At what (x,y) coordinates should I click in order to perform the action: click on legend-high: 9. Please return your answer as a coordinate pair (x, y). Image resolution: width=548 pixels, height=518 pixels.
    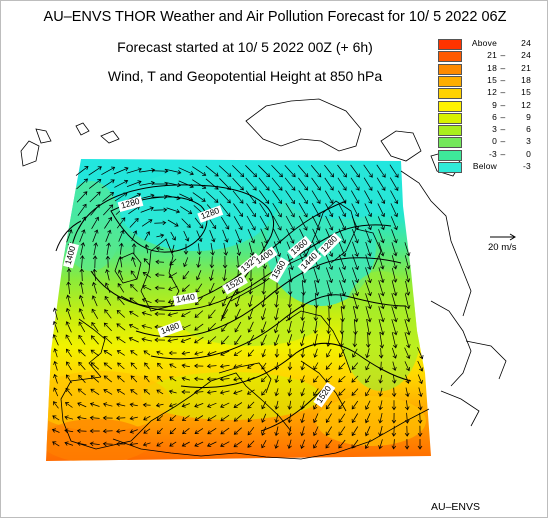
    Looking at the image, I should click on (528, 116).